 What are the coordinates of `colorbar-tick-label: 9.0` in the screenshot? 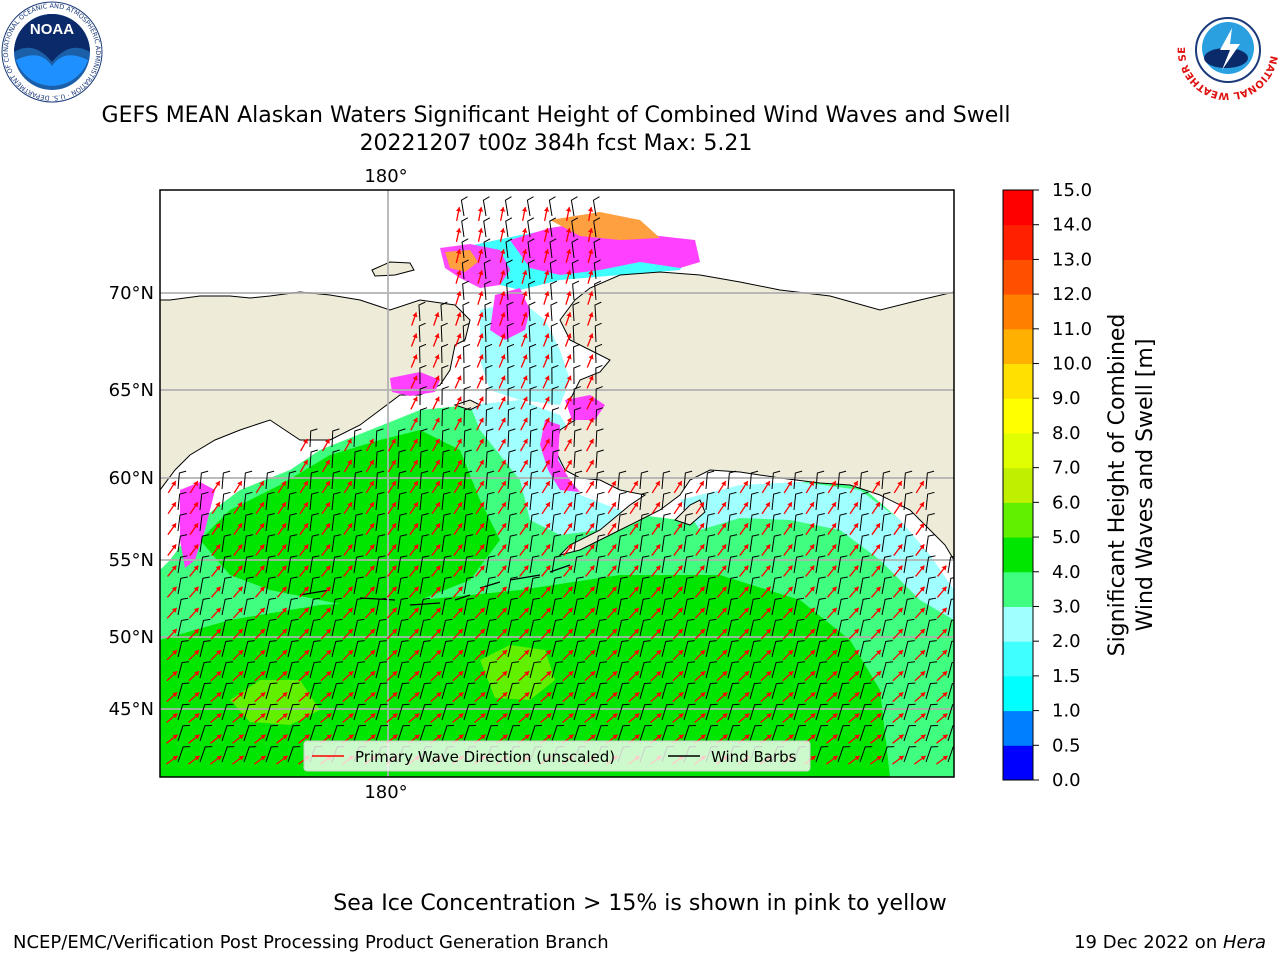 It's located at (1066, 398).